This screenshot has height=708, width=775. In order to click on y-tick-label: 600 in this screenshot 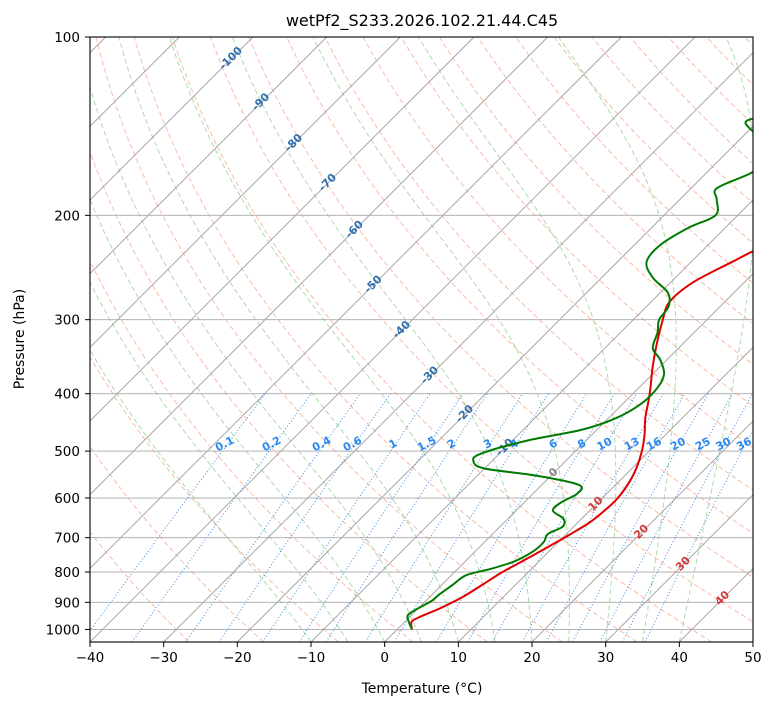, I will do `click(67, 499)`.